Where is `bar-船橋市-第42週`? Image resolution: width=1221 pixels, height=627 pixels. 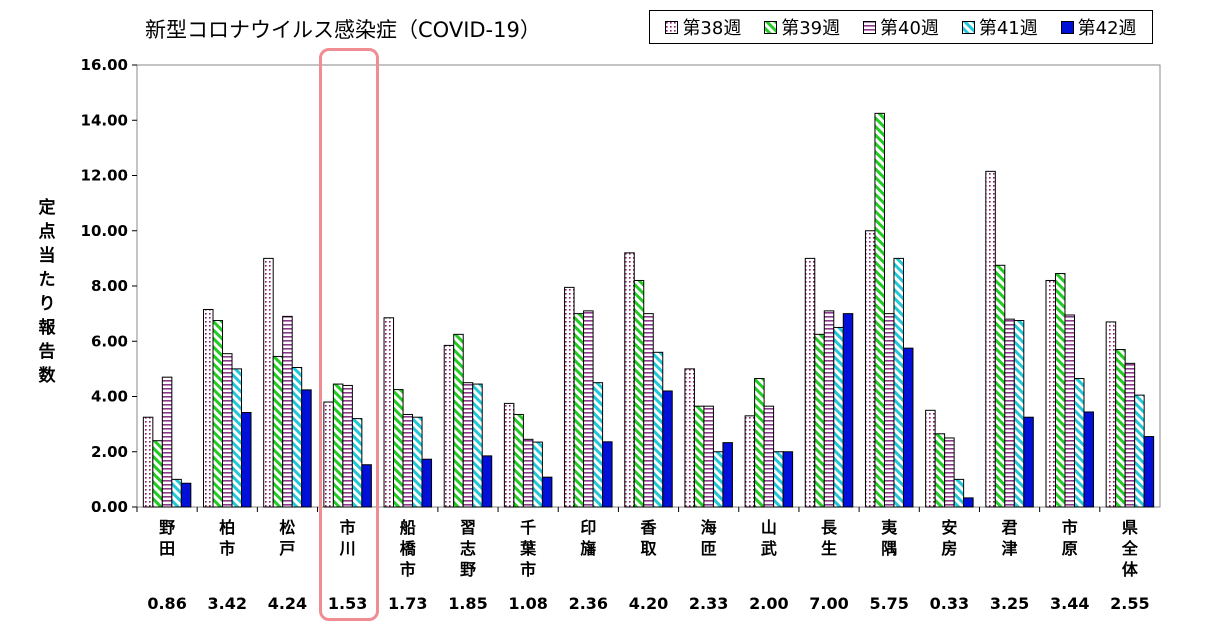 bar-船橋市-第42週 is located at coordinates (427, 483).